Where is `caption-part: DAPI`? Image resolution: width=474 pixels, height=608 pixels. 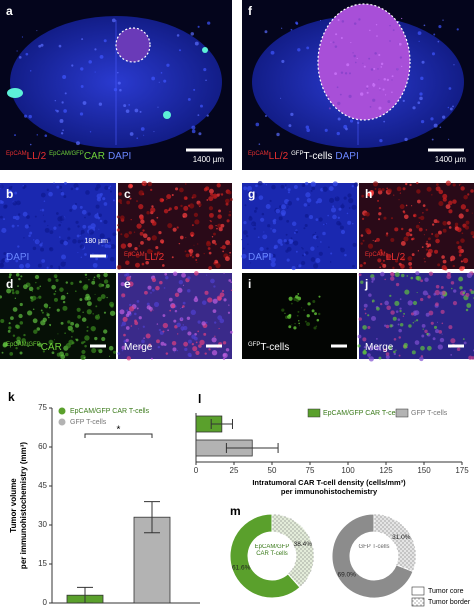 caption-part: DAPI is located at coordinates (17, 257).